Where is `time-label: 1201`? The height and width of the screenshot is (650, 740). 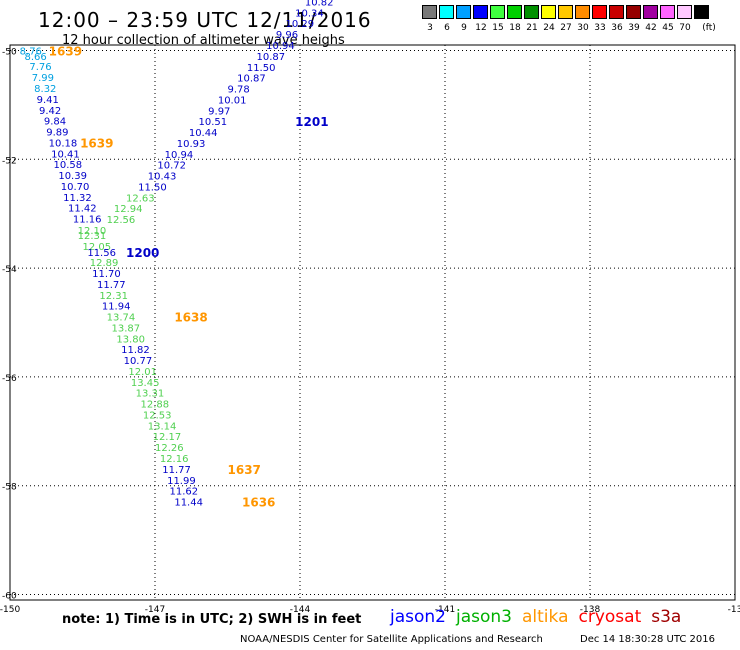 time-label: 1201 is located at coordinates (311, 122).